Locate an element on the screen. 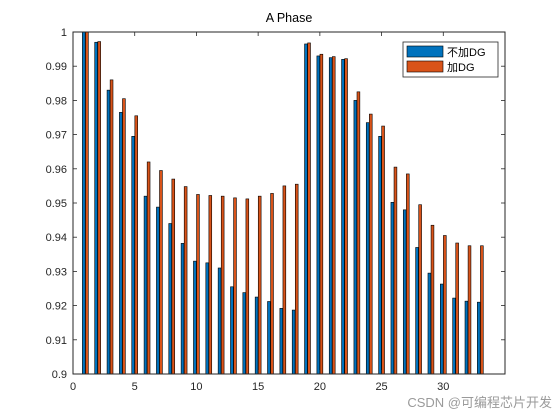 Image resolution: width=560 pixels, height=420 pixels. legend-label-with-dg: 加DG is located at coordinates (461, 67).